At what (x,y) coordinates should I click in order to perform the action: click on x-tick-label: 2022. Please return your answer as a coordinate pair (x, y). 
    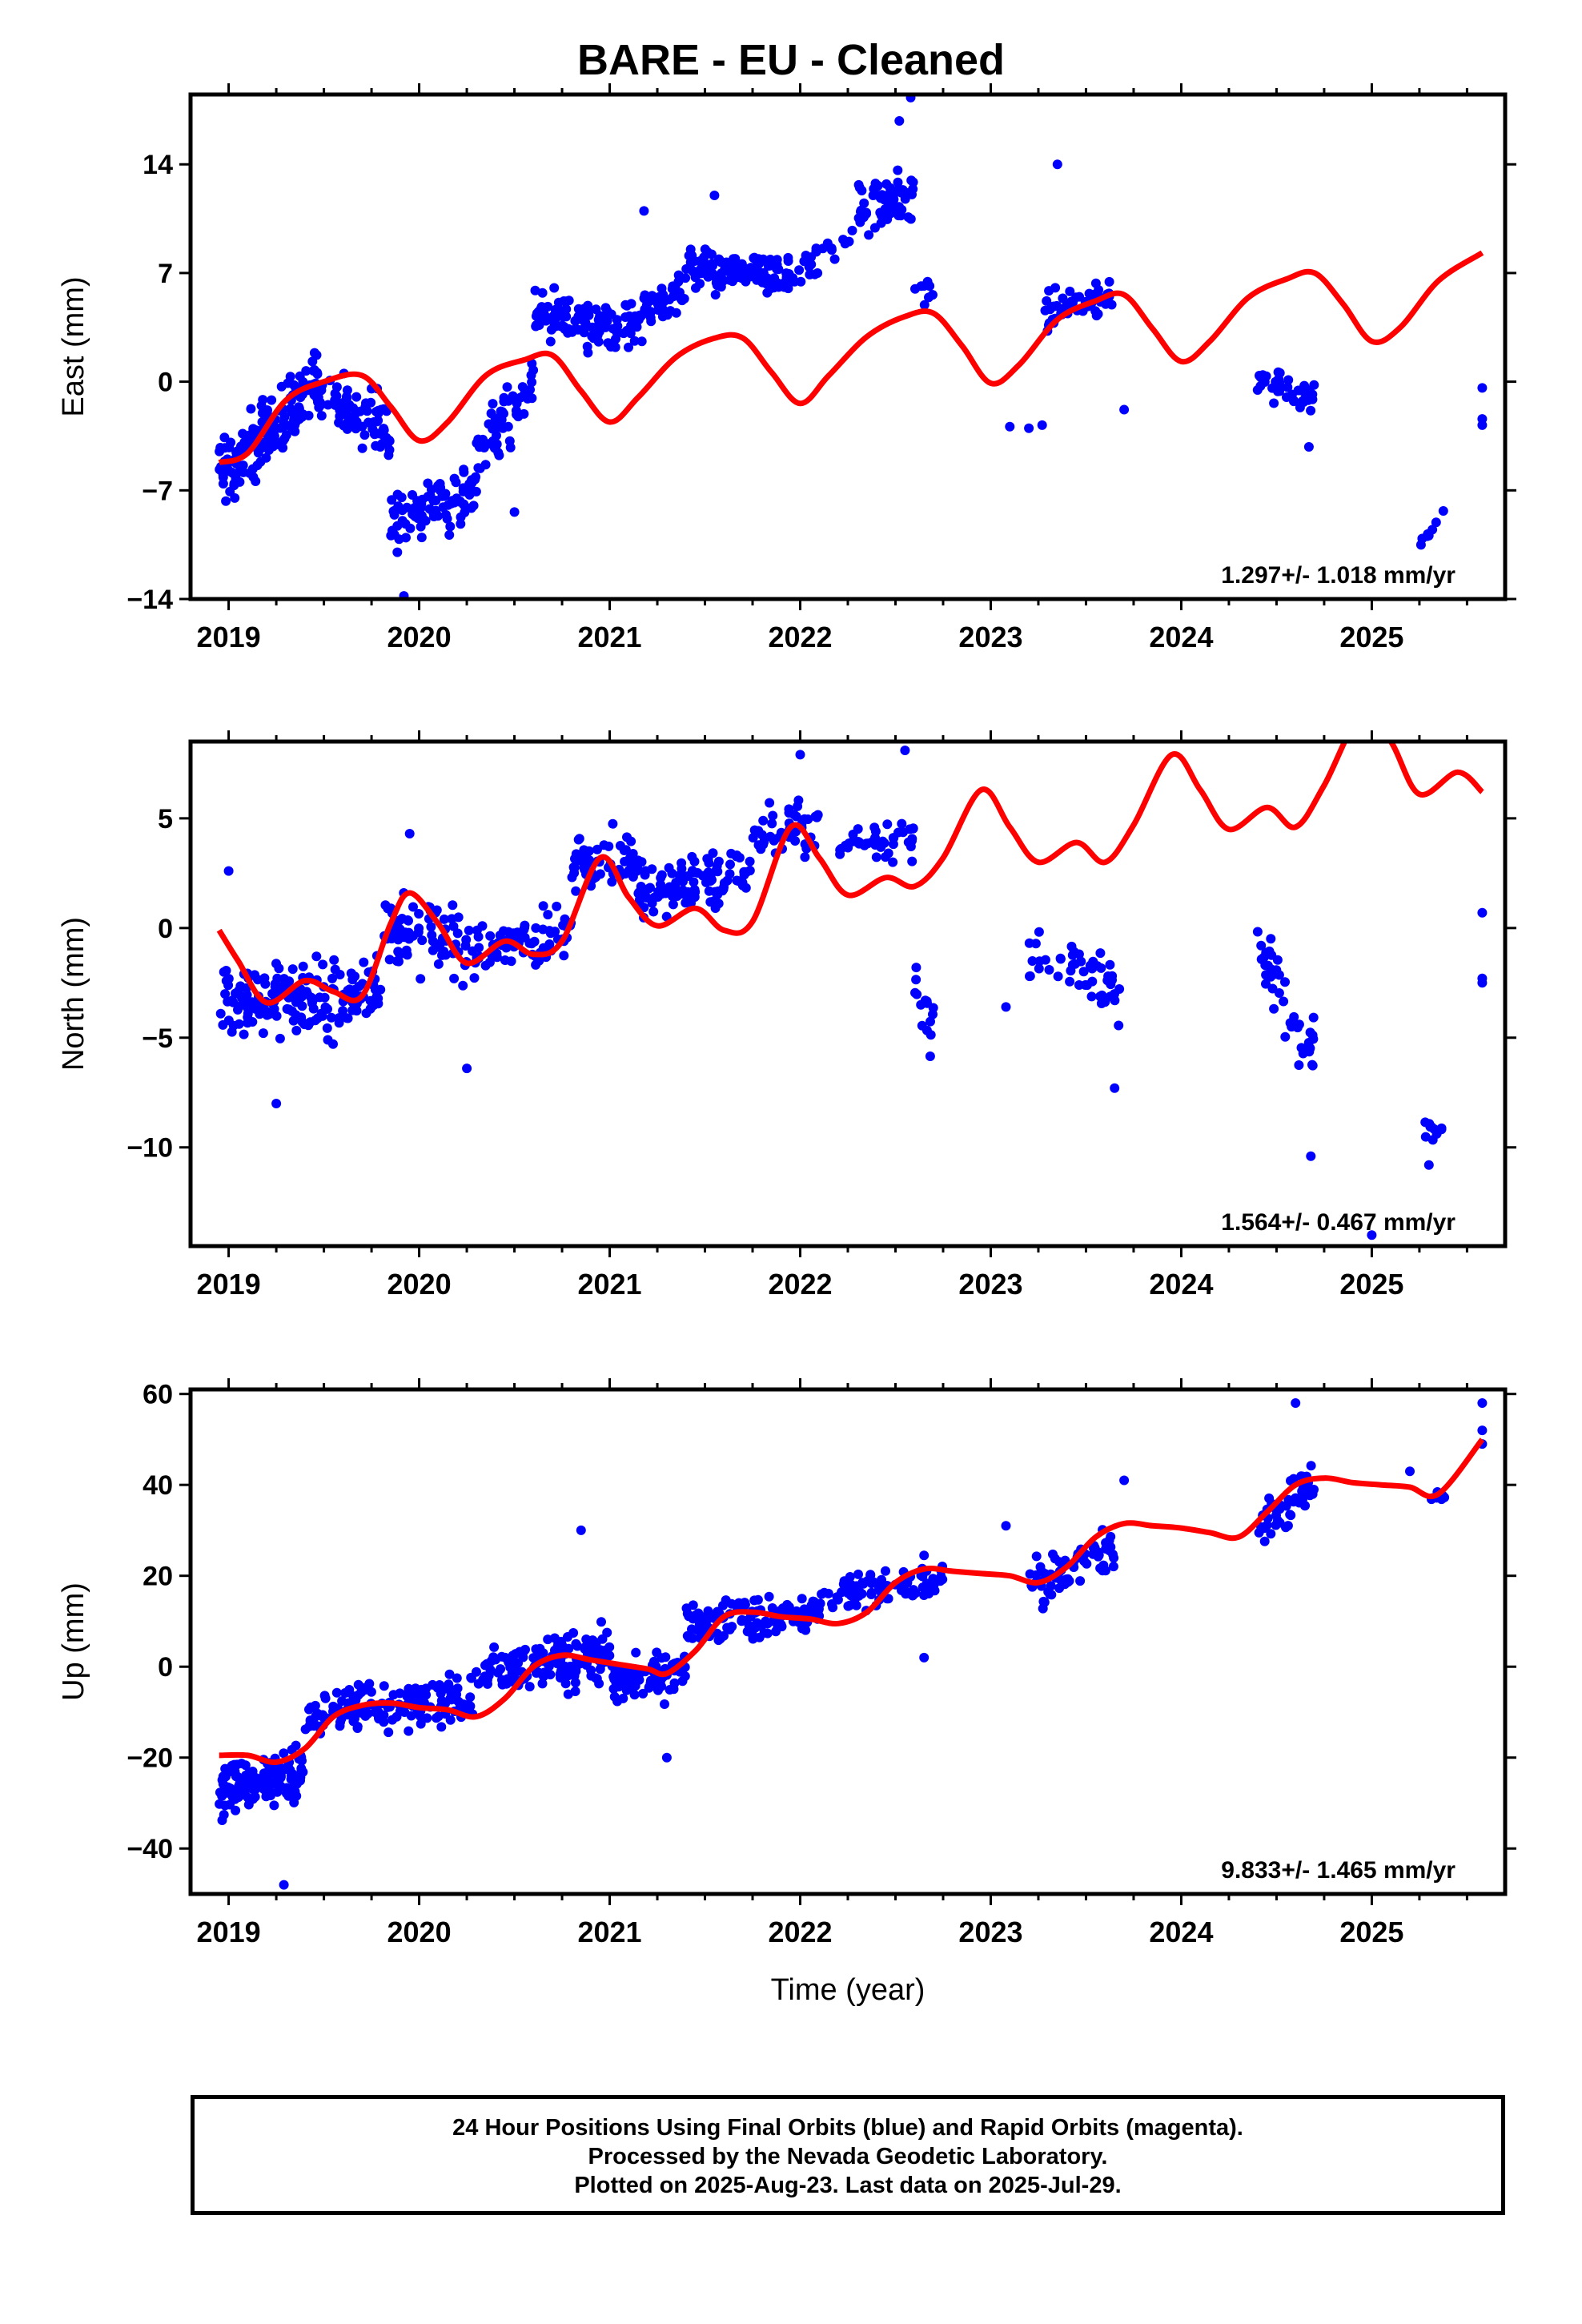
    Looking at the image, I should click on (800, 1932).